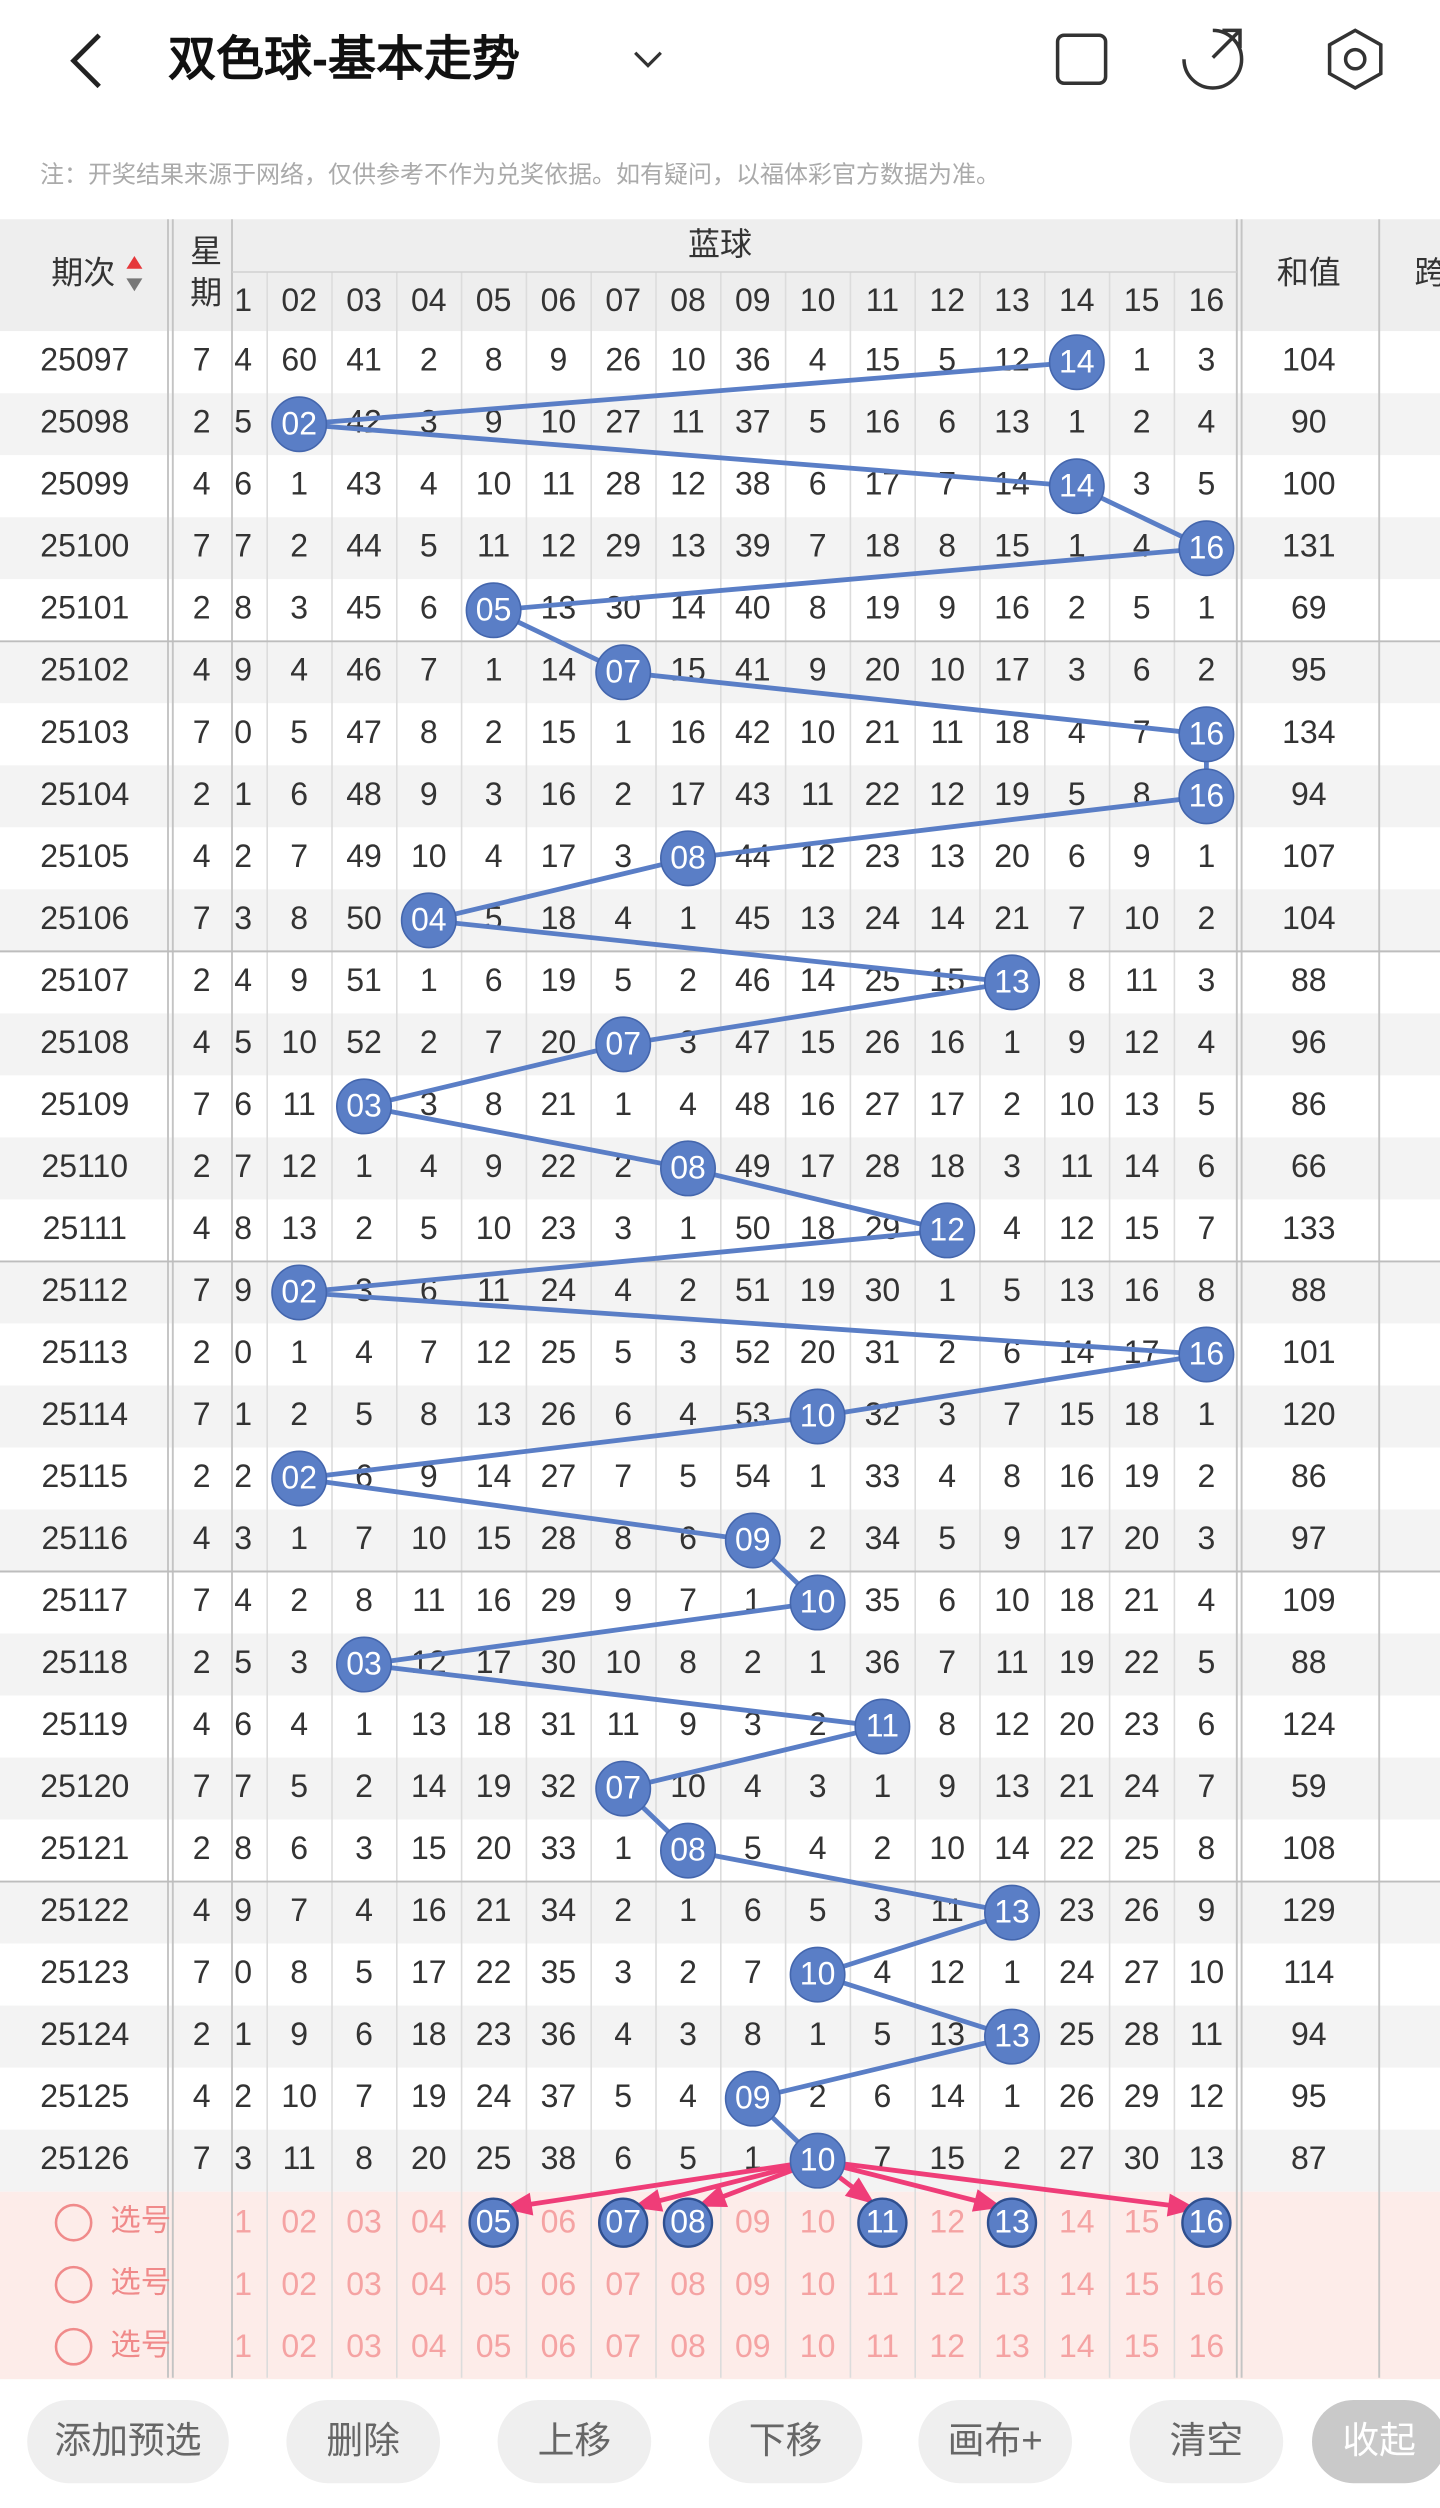 The image size is (1440, 2508). I want to click on ball-number: 13, so click(1012, 981).